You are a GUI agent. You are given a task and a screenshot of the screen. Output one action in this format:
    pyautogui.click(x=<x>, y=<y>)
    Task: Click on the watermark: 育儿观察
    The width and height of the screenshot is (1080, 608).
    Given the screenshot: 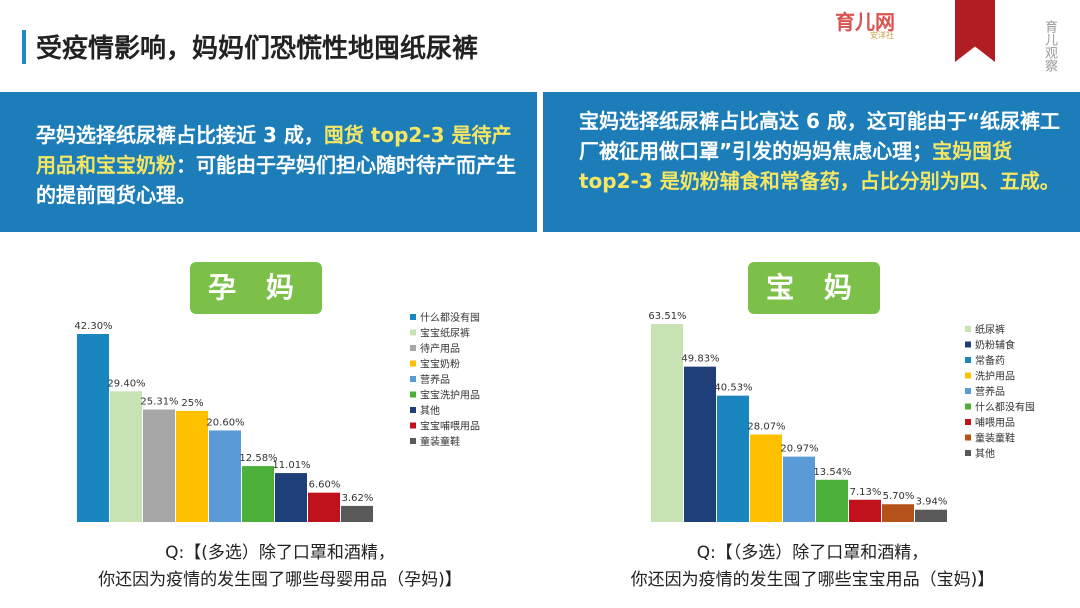 What is the action you would take?
    pyautogui.click(x=1049, y=46)
    